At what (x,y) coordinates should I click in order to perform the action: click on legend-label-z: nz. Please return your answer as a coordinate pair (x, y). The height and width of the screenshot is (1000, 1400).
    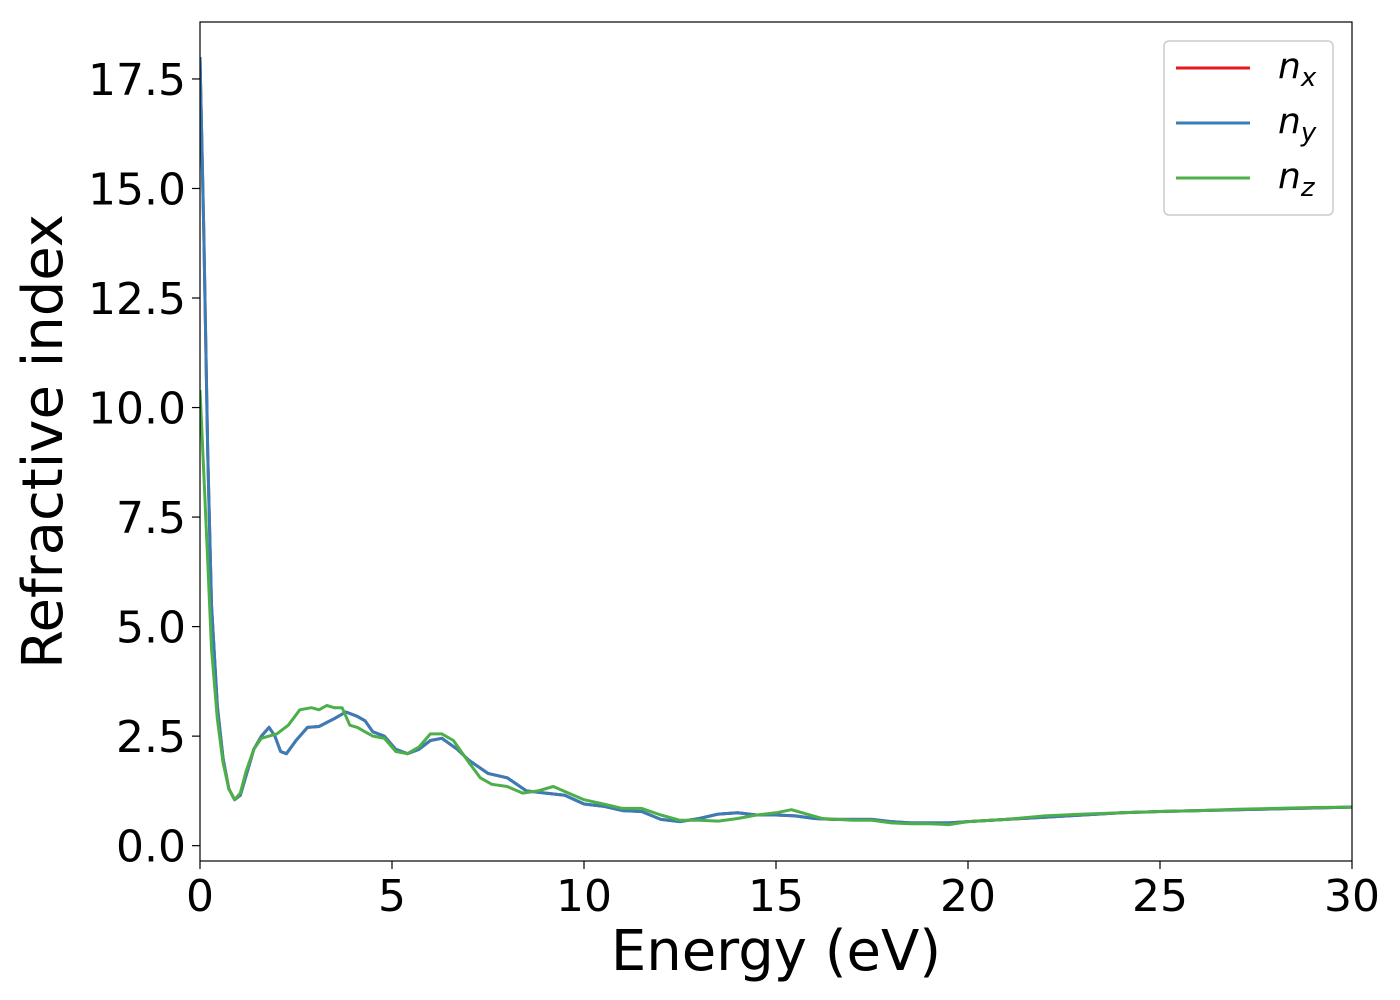
    Looking at the image, I should click on (1297, 179).